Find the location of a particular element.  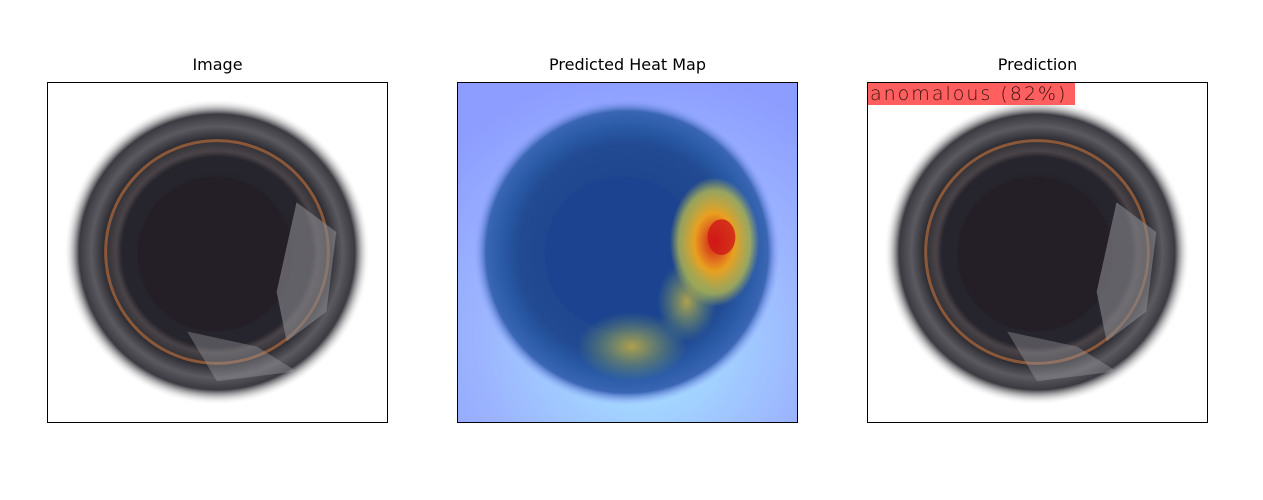

image-panel-title: Image is located at coordinates (217, 64).